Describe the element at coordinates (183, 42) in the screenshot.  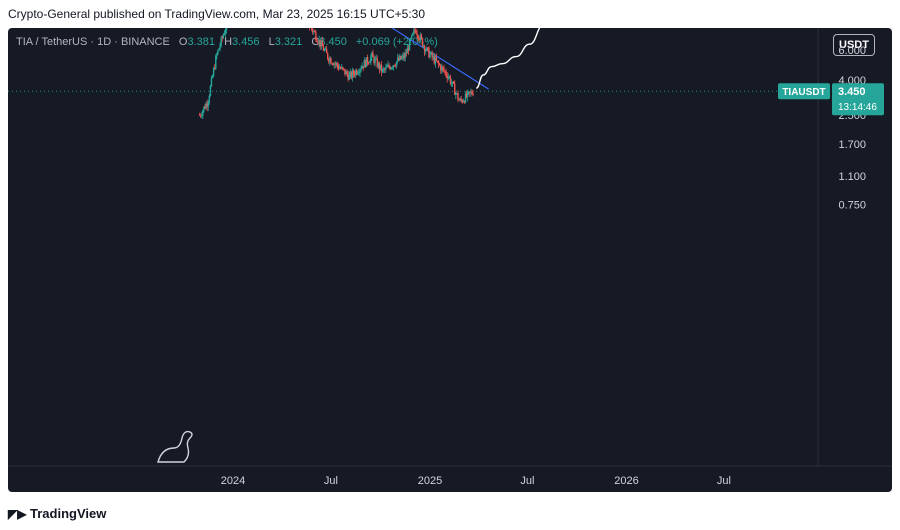
I see `open-label: O` at that location.